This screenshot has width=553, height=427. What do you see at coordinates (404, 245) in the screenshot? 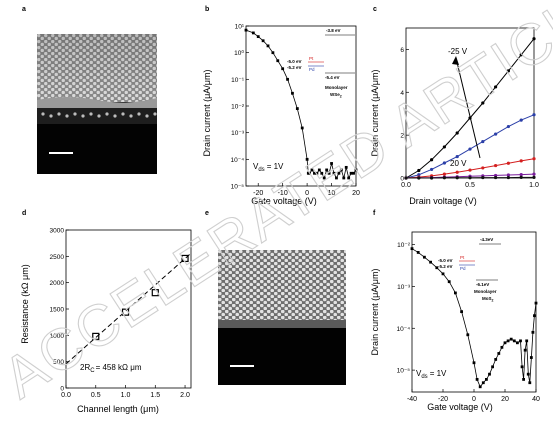
I see `f-y-tick-label: 10⁻²` at bounding box center [404, 245].